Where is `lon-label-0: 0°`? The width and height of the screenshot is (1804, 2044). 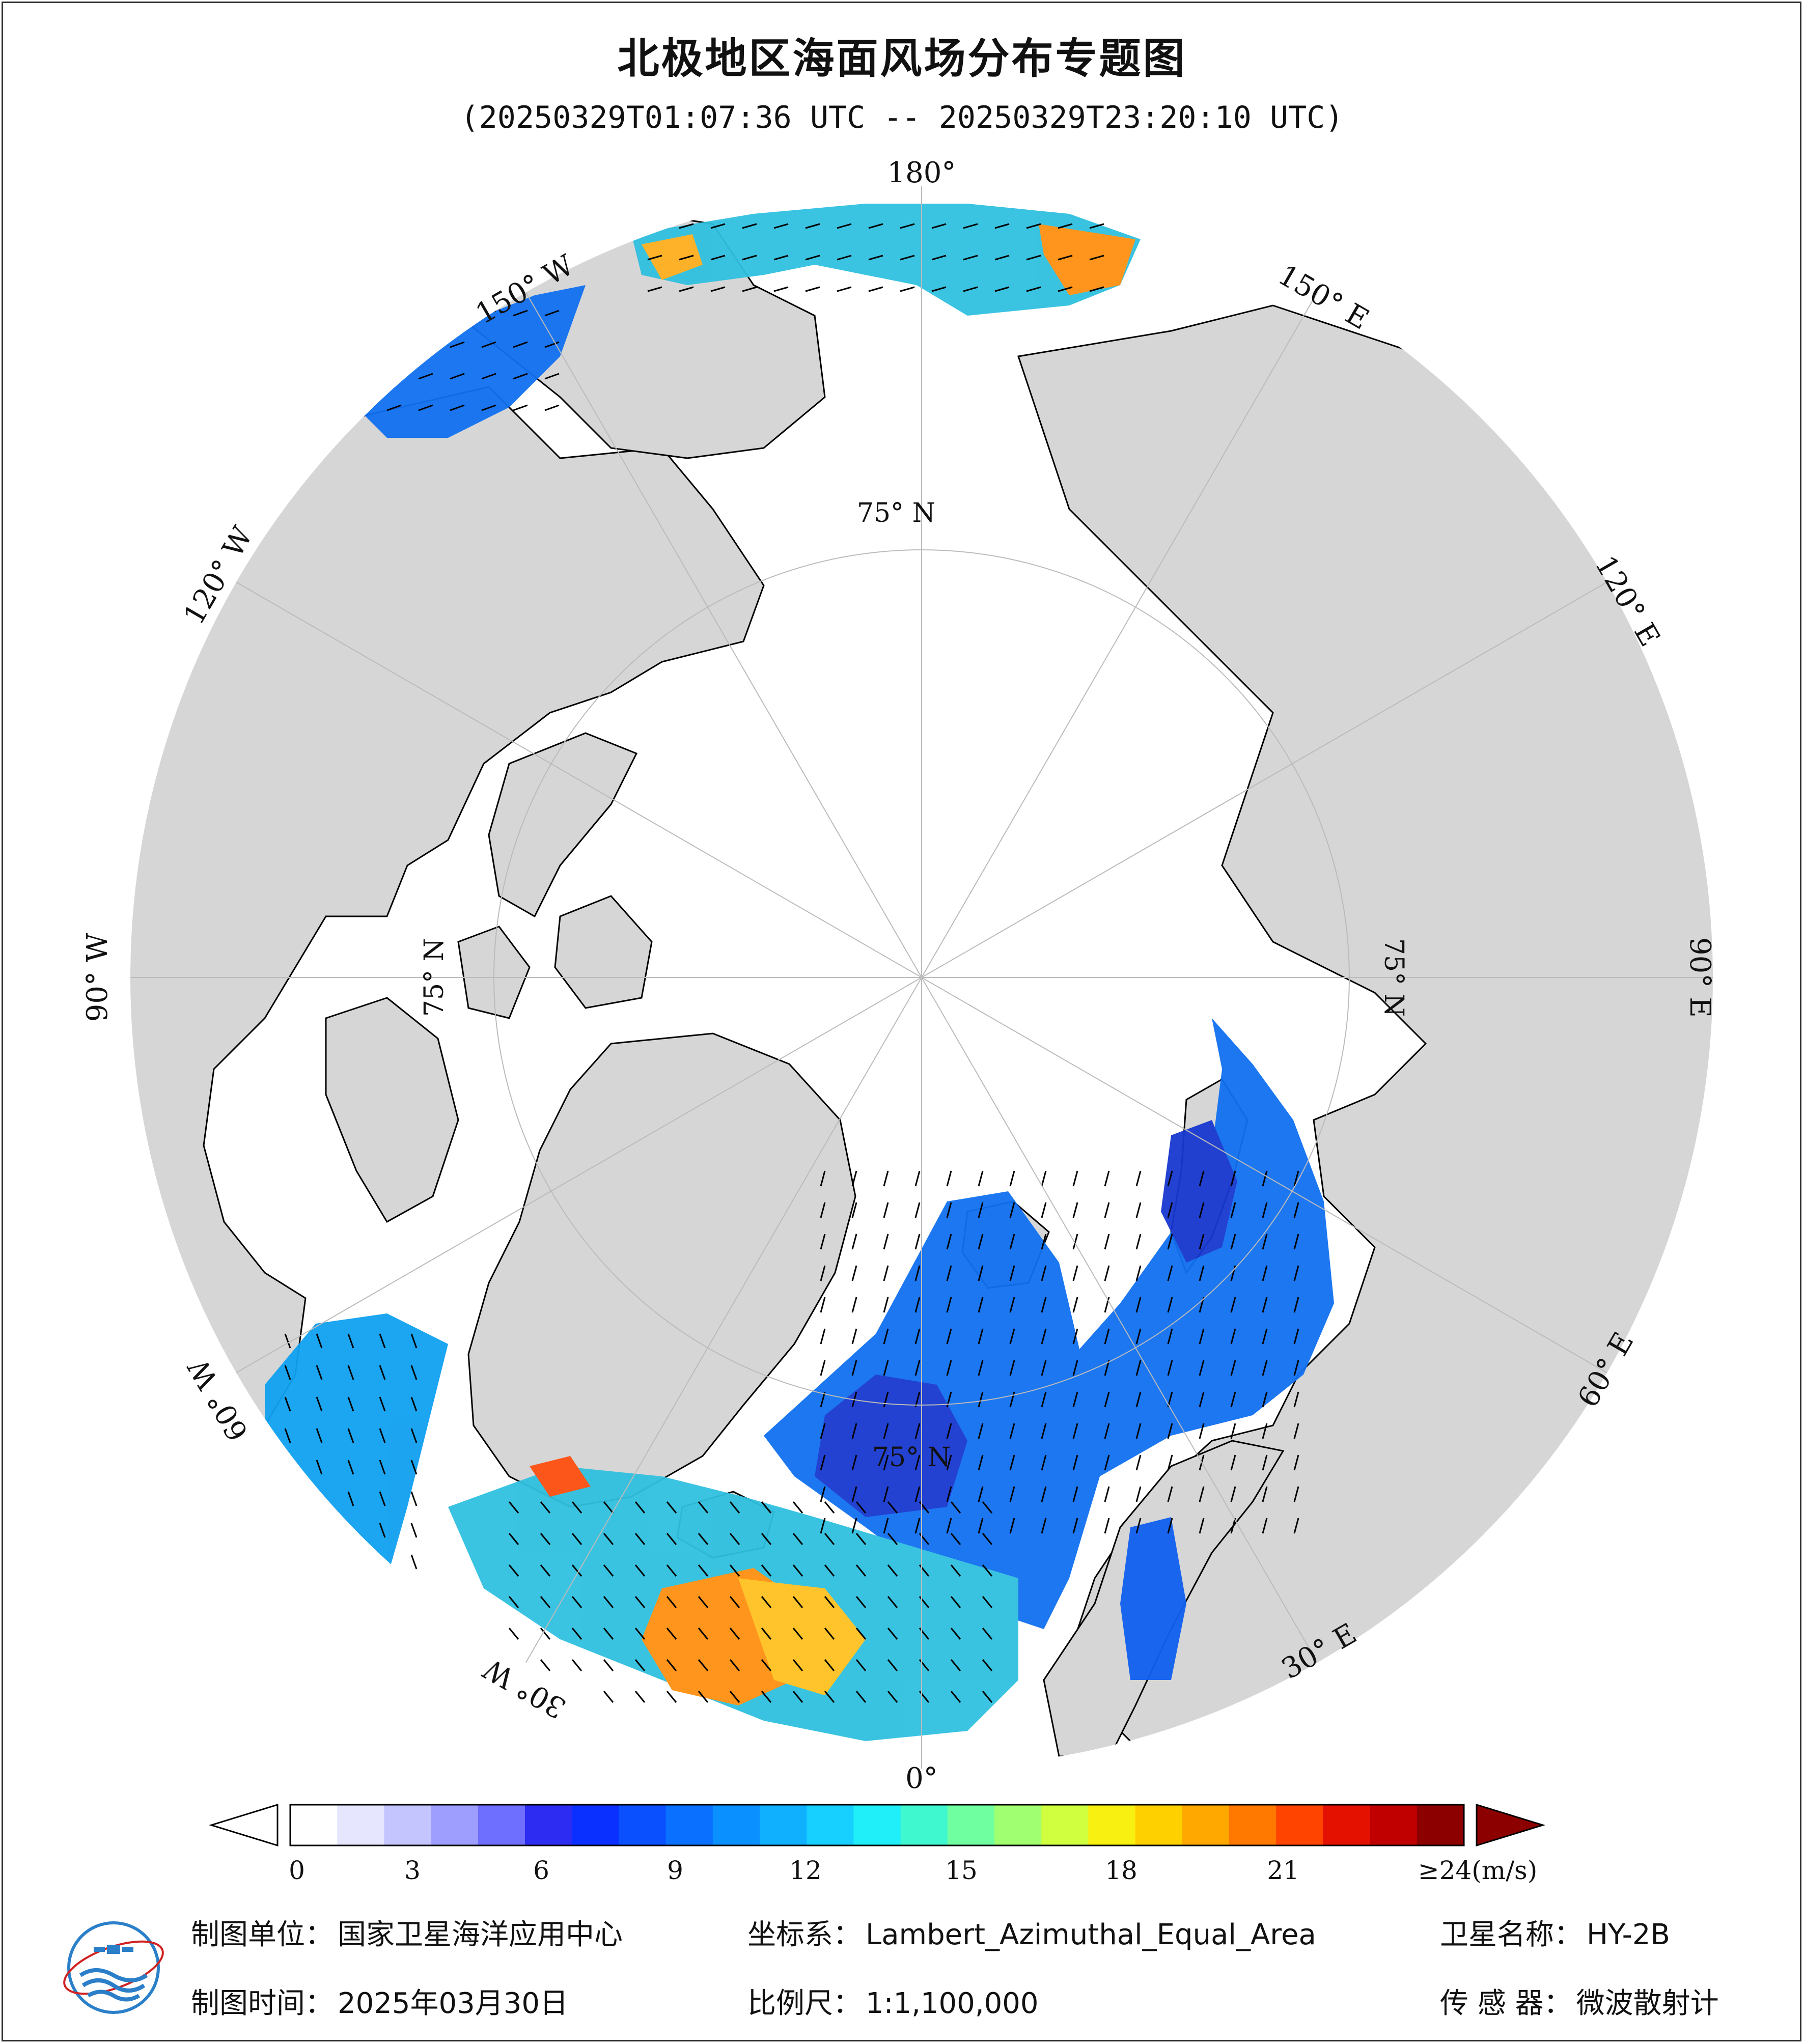 lon-label-0: 0° is located at coordinates (921, 1778).